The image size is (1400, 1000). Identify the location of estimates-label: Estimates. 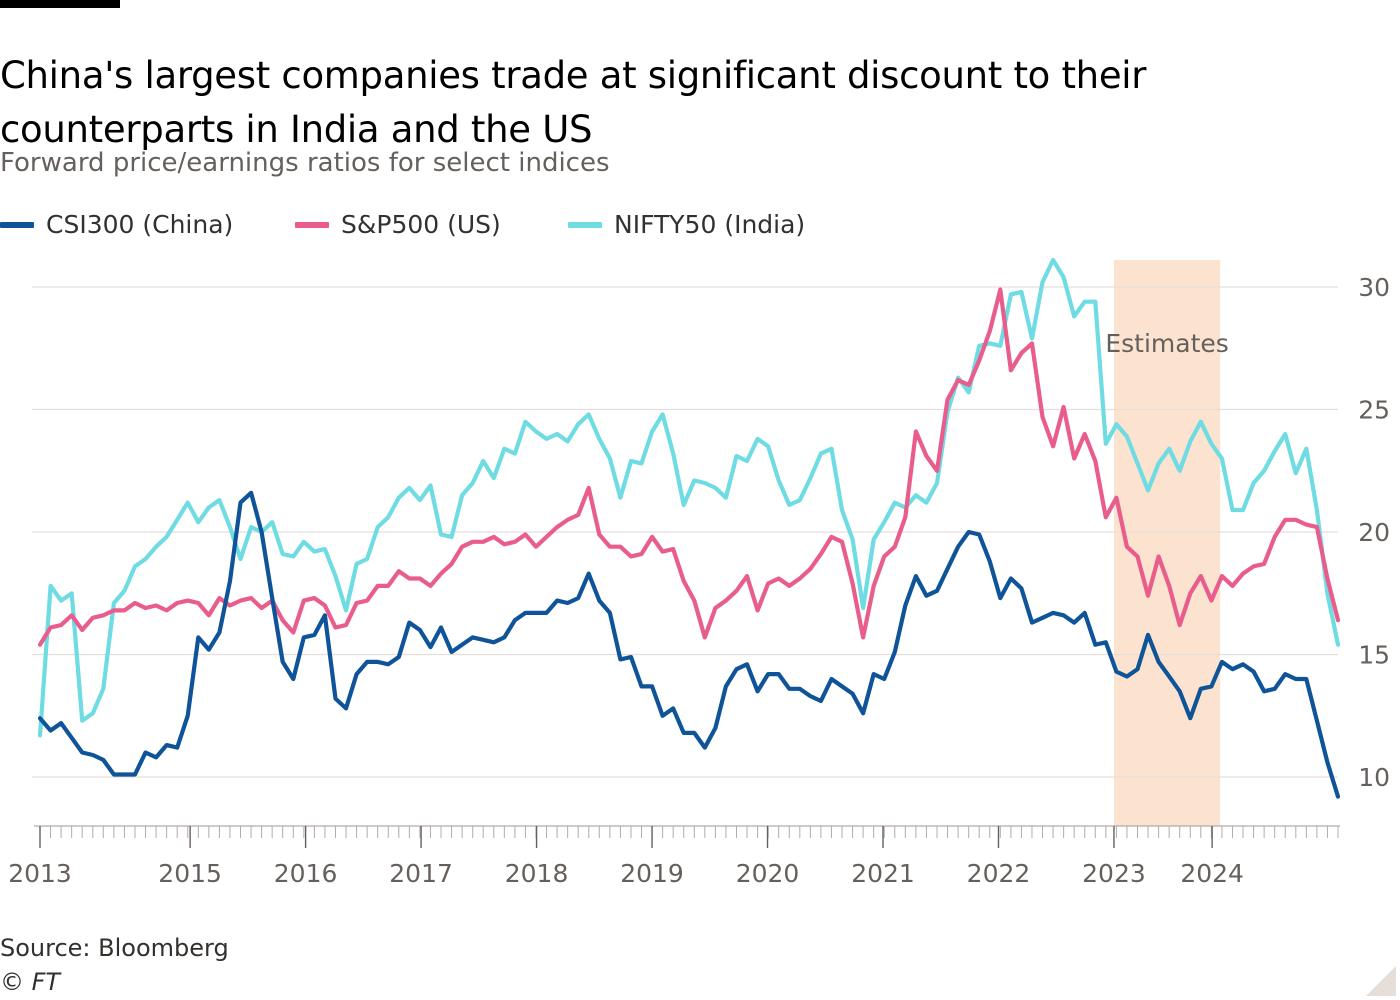
(1166, 343).